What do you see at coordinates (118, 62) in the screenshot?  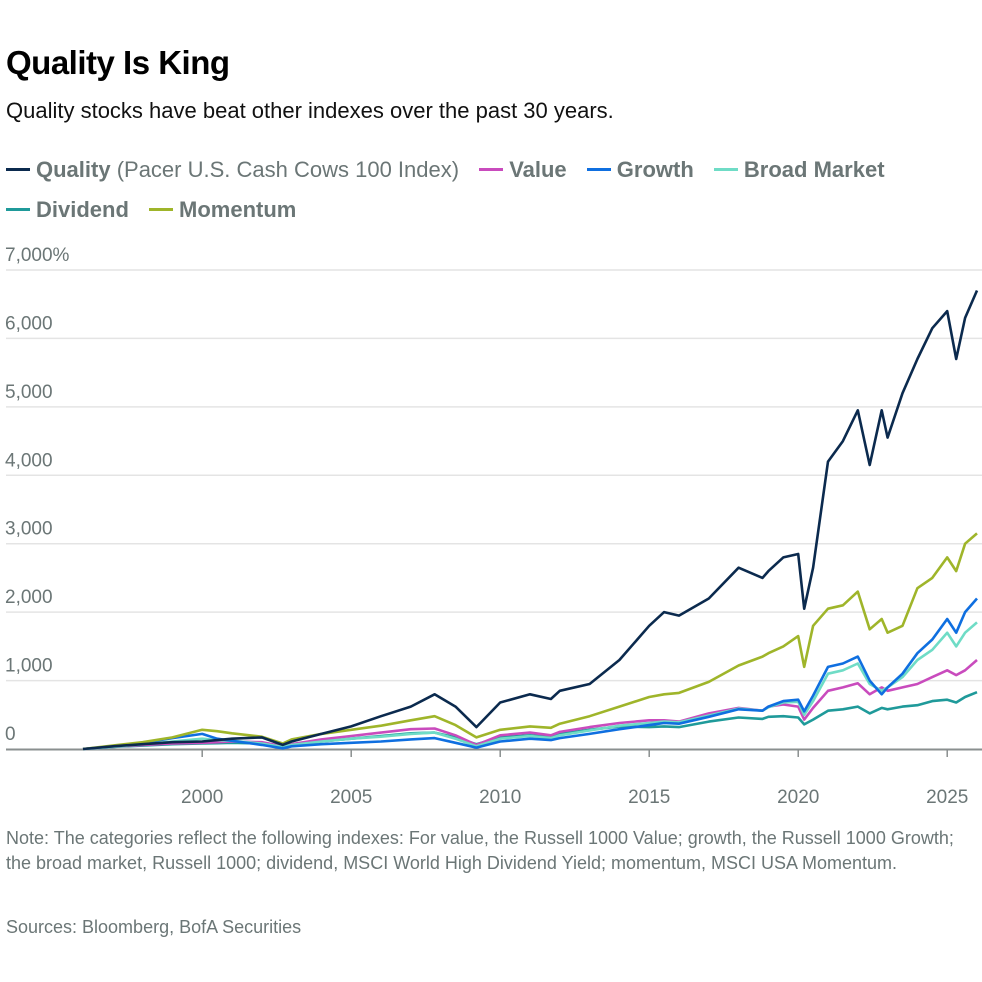 I see `chart-title: Quality Is King` at bounding box center [118, 62].